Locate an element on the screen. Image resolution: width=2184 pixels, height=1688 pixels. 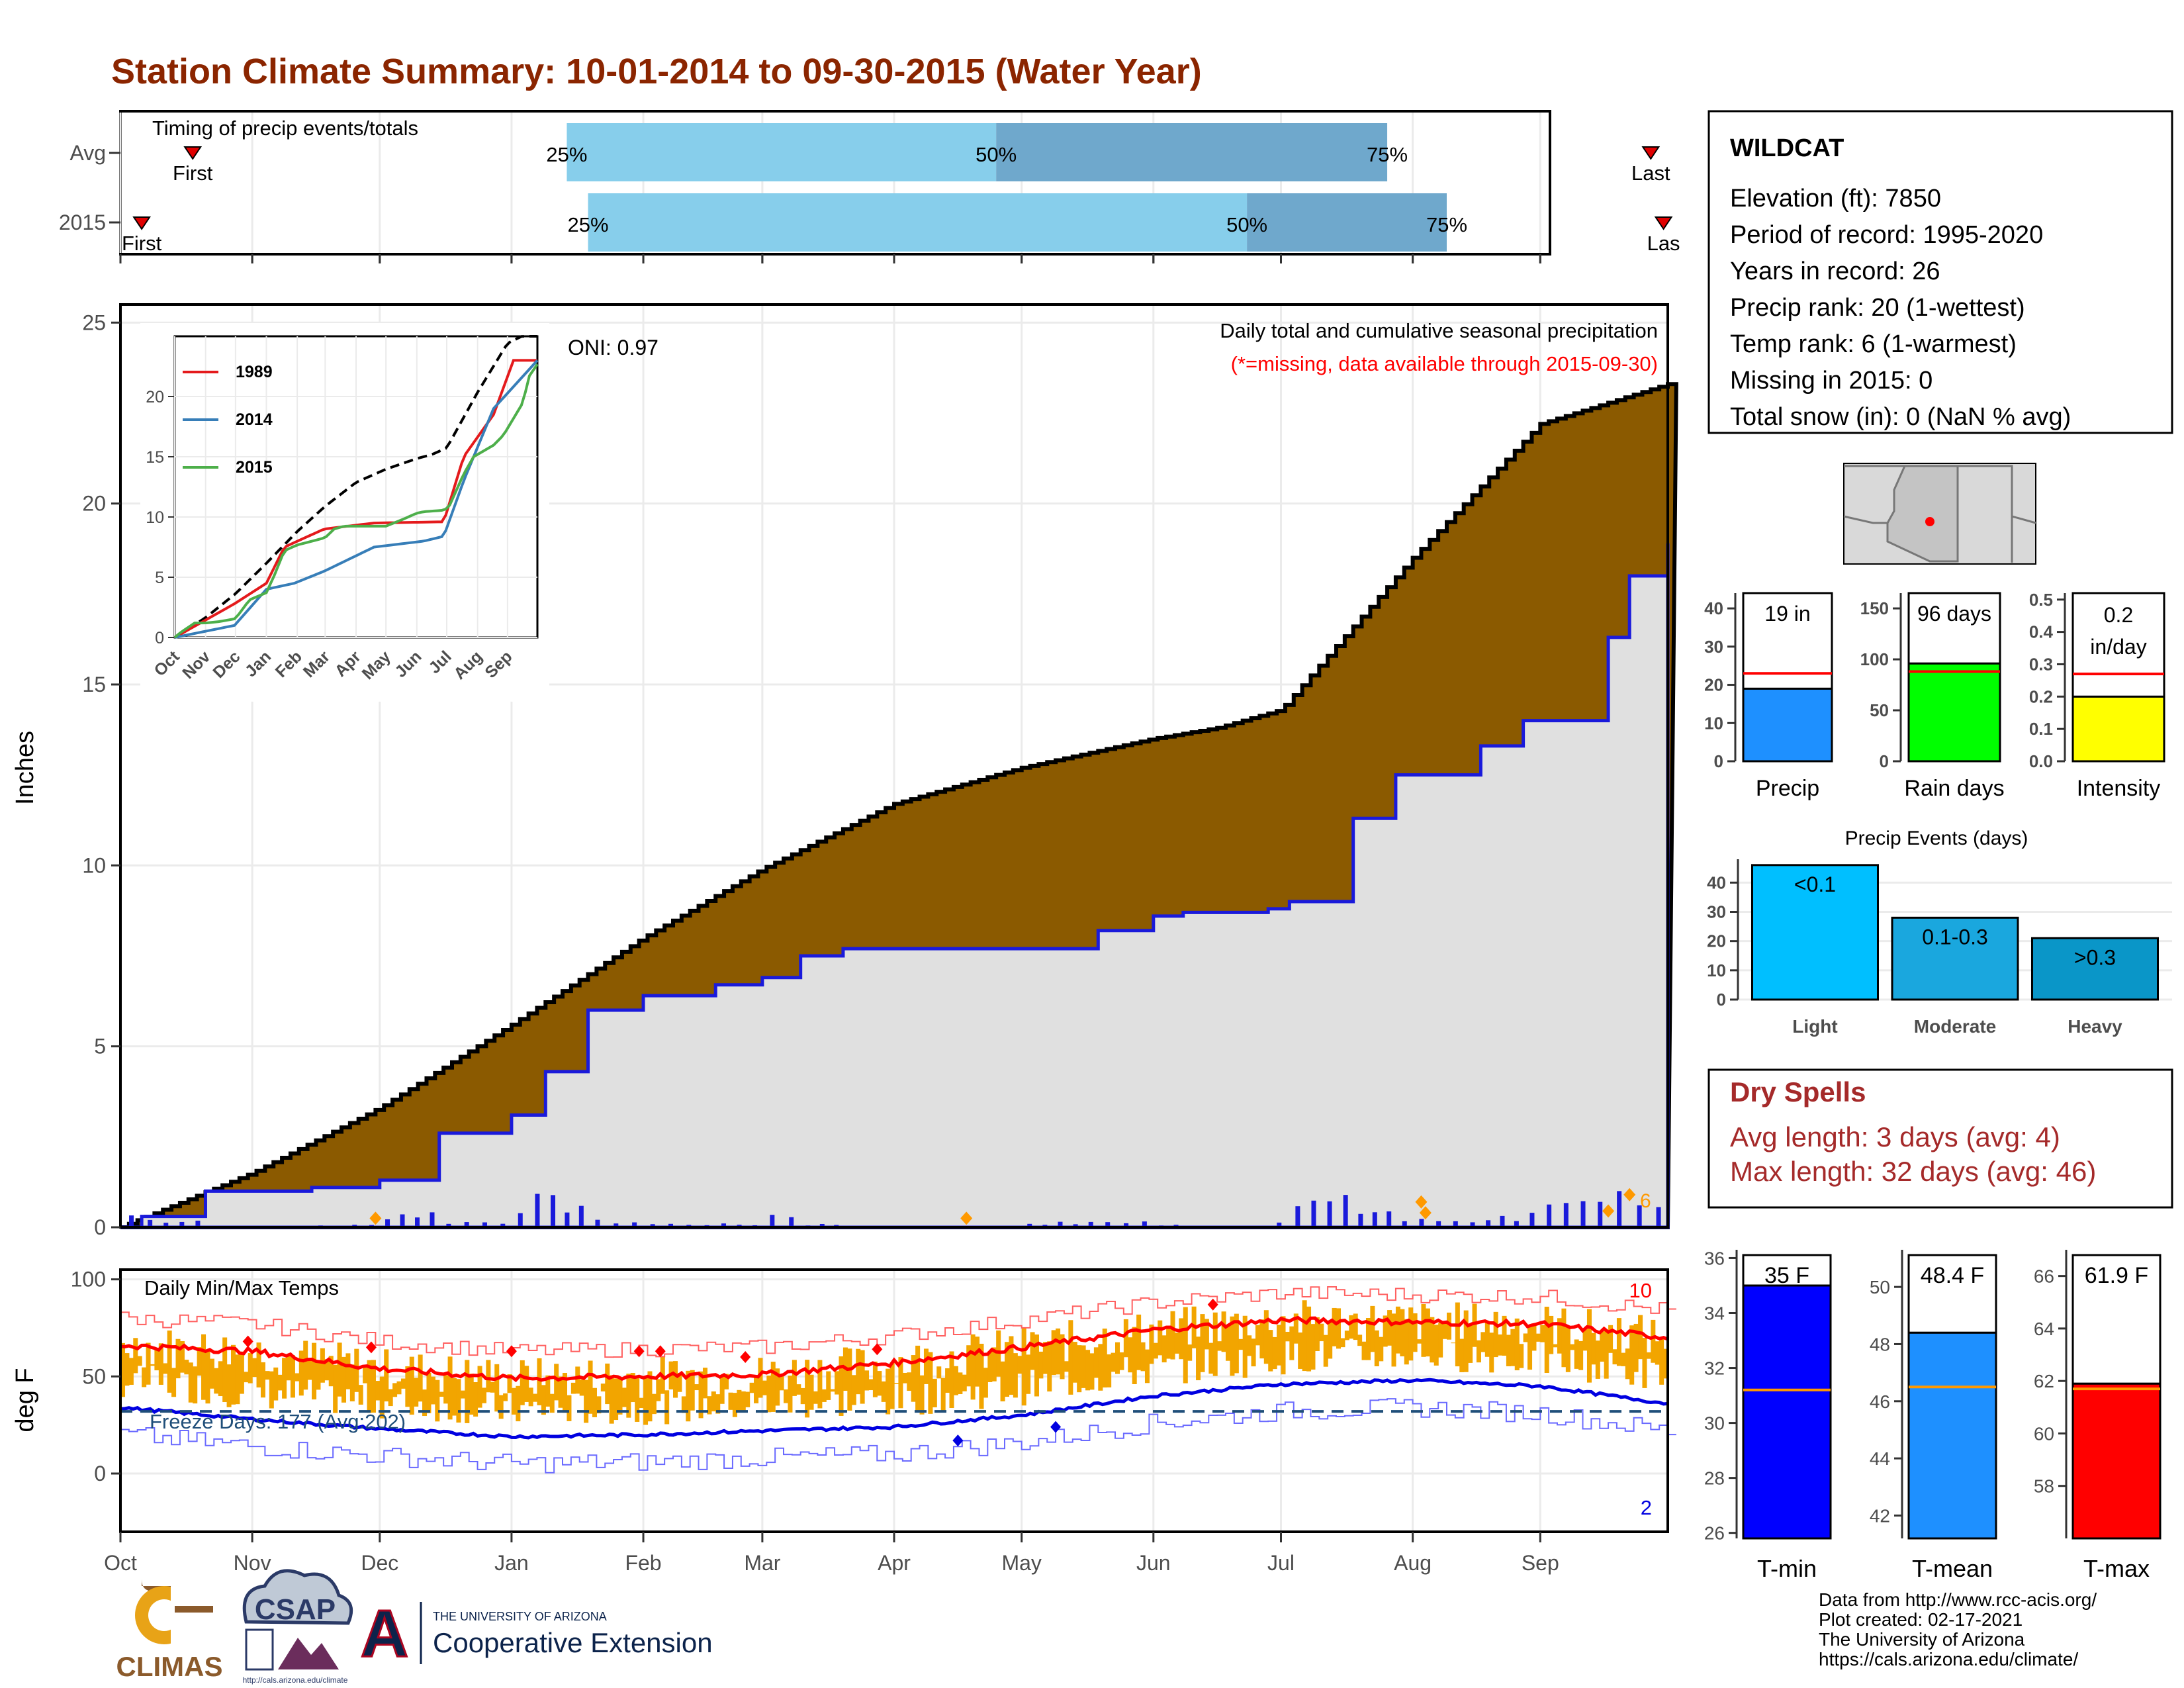
precip-y-axis: 0 5 10 15 20 25 is located at coordinates (101, 774).